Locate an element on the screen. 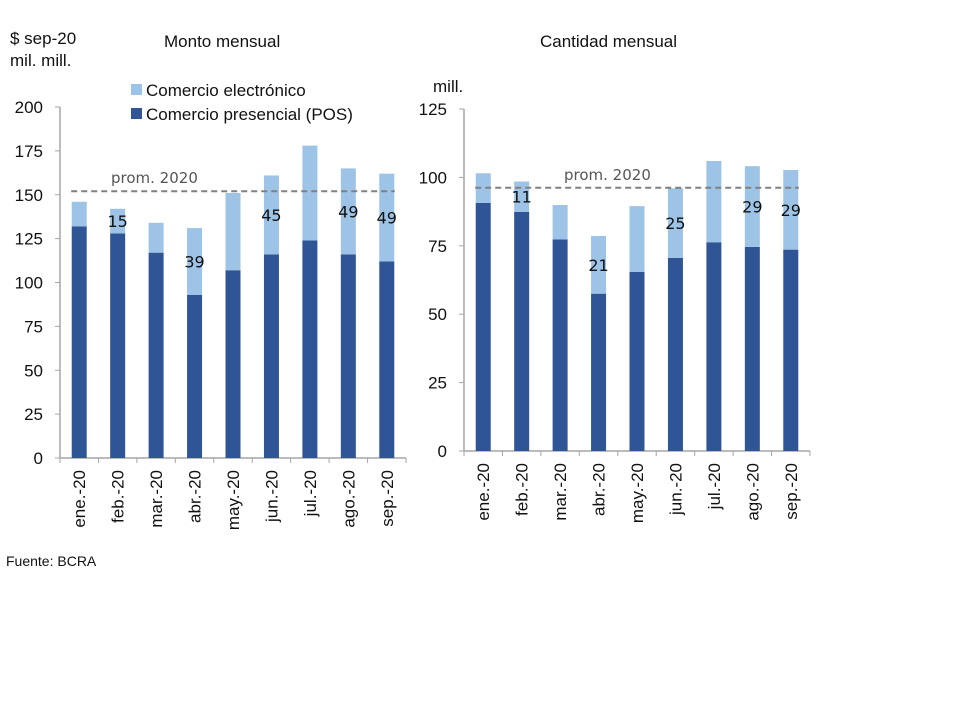 The height and width of the screenshot is (720, 960). legend-label-presencial: Comercio presencial (POS) is located at coordinates (249, 114).